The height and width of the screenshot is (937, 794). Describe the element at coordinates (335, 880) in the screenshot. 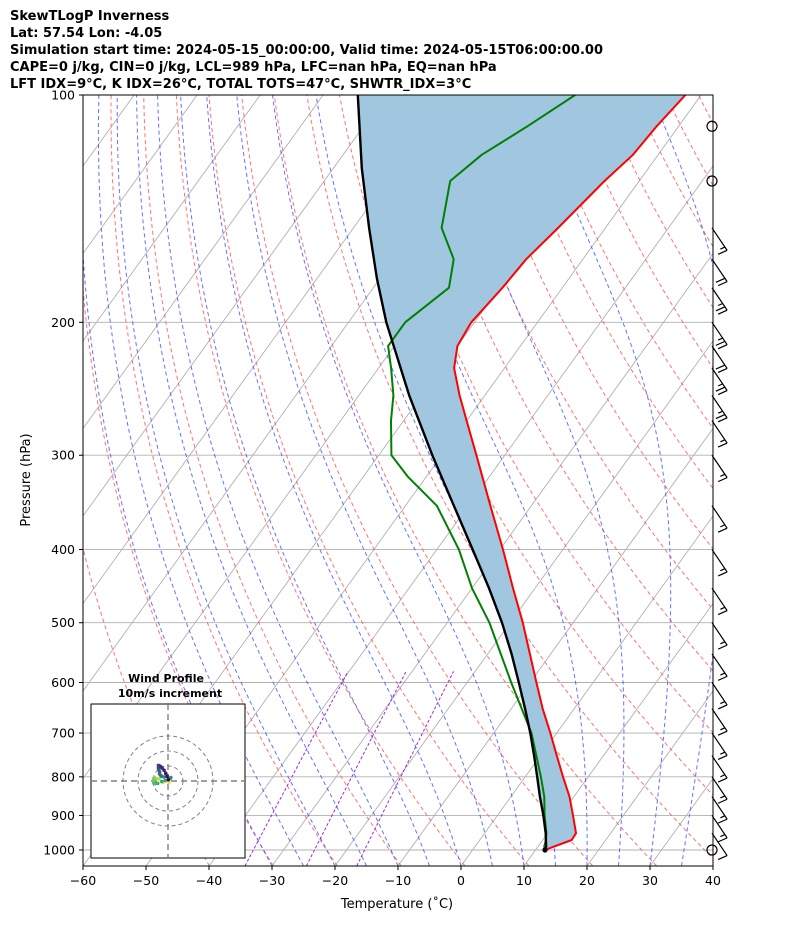

I see `x-tick-label: −20` at that location.